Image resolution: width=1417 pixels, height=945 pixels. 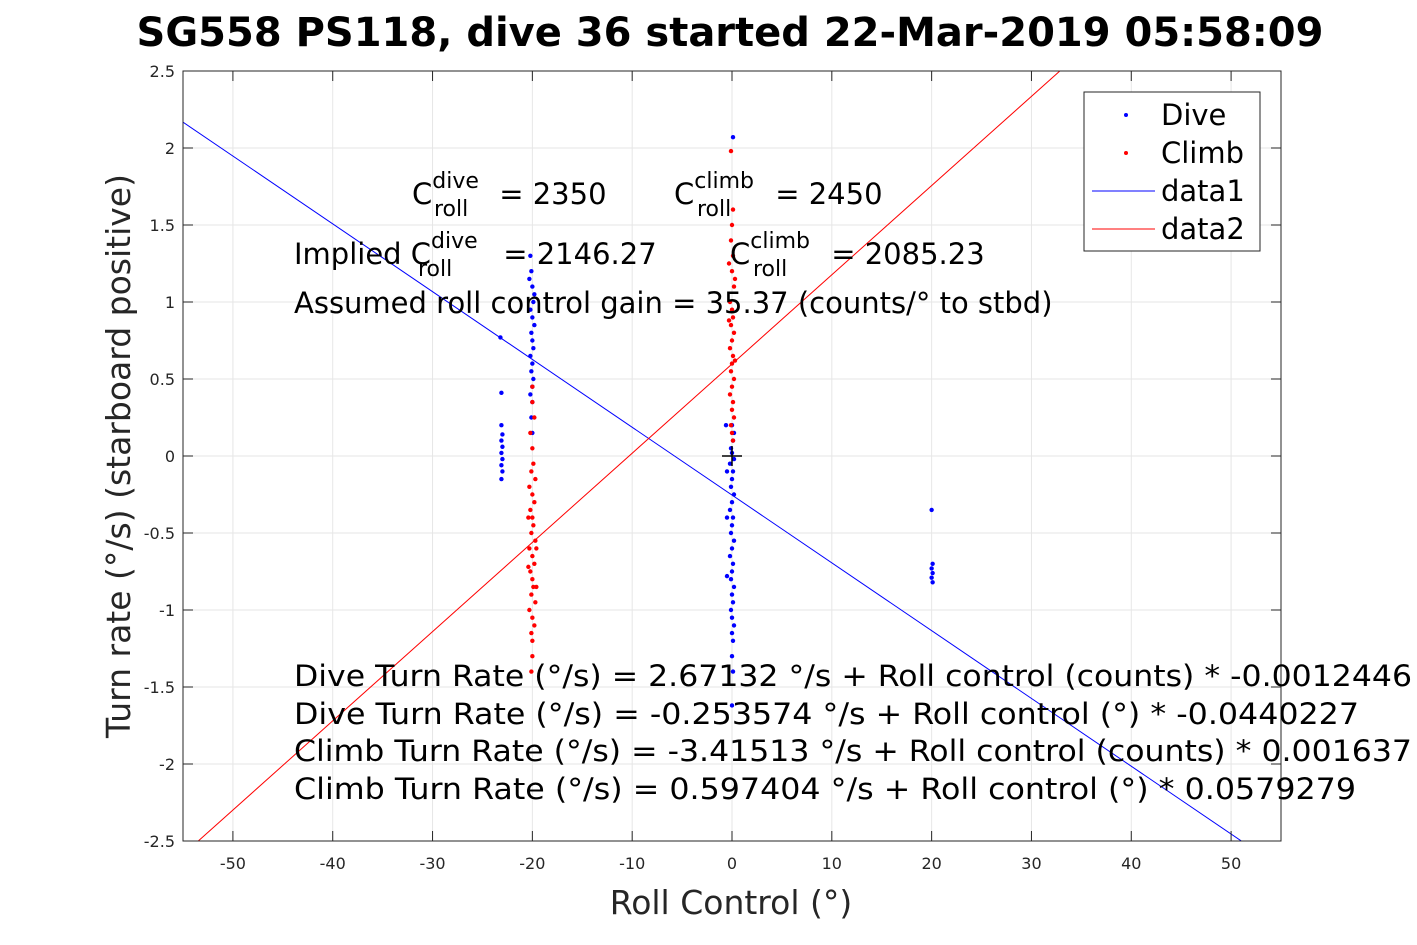 I want to click on x-tick-label: 30, so click(x=1031, y=863).